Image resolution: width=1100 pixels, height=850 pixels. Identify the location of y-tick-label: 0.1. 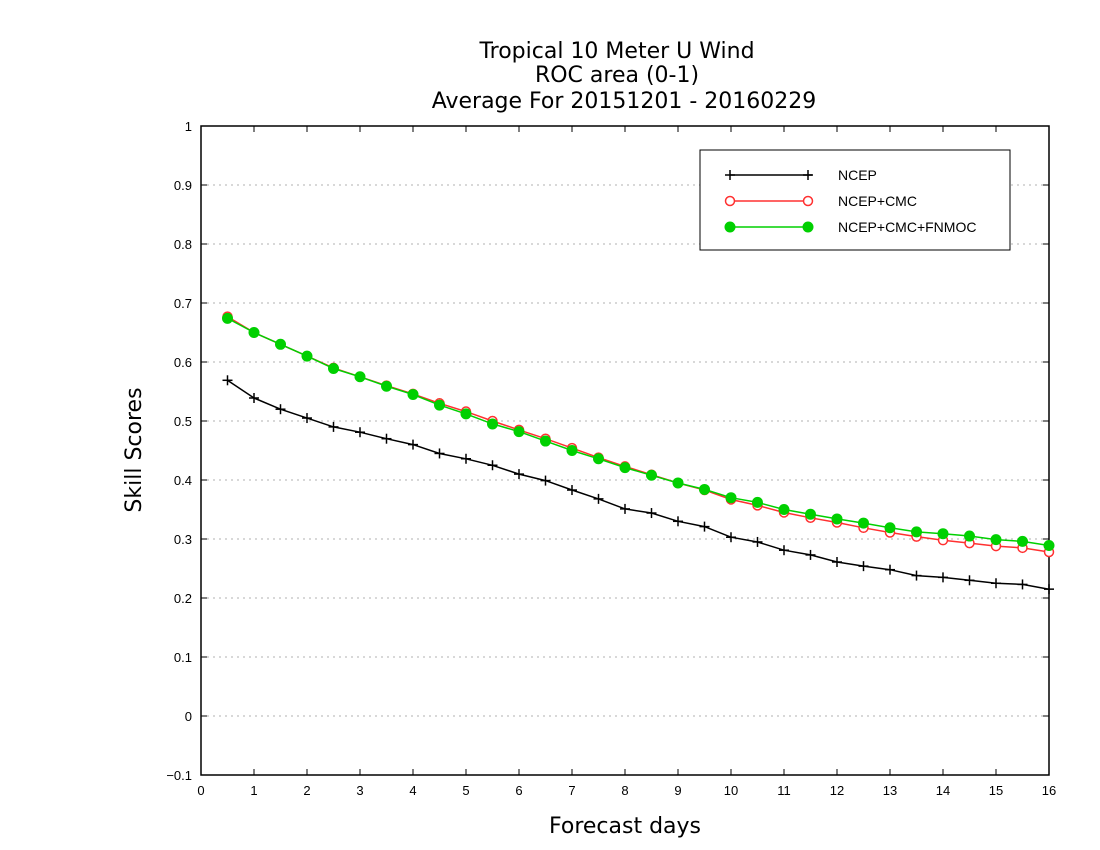
(183, 657).